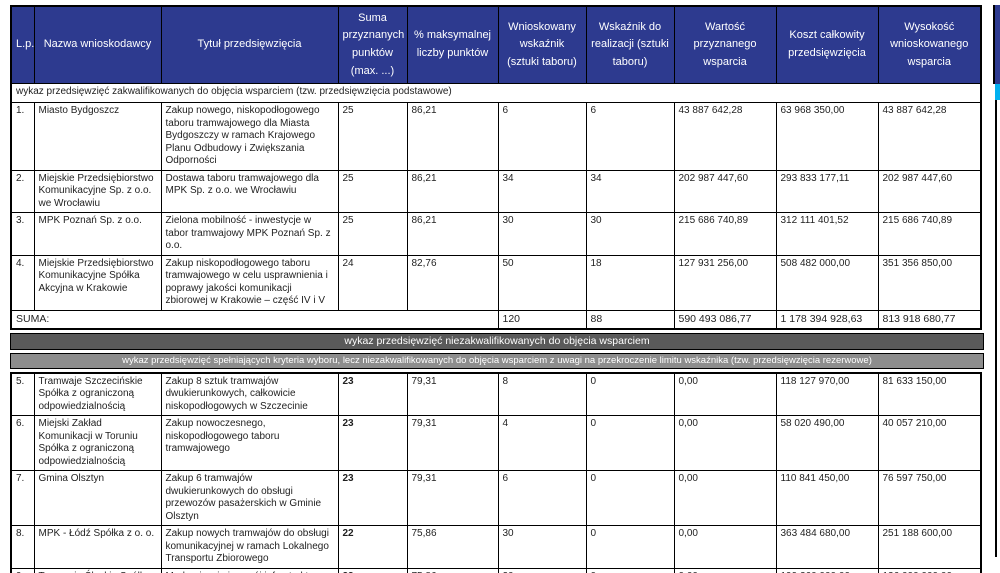 This screenshot has width=1000, height=573. Describe the element at coordinates (97, 136) in the screenshot. I see `cell-name: Miasto Bydgoszcz` at that location.